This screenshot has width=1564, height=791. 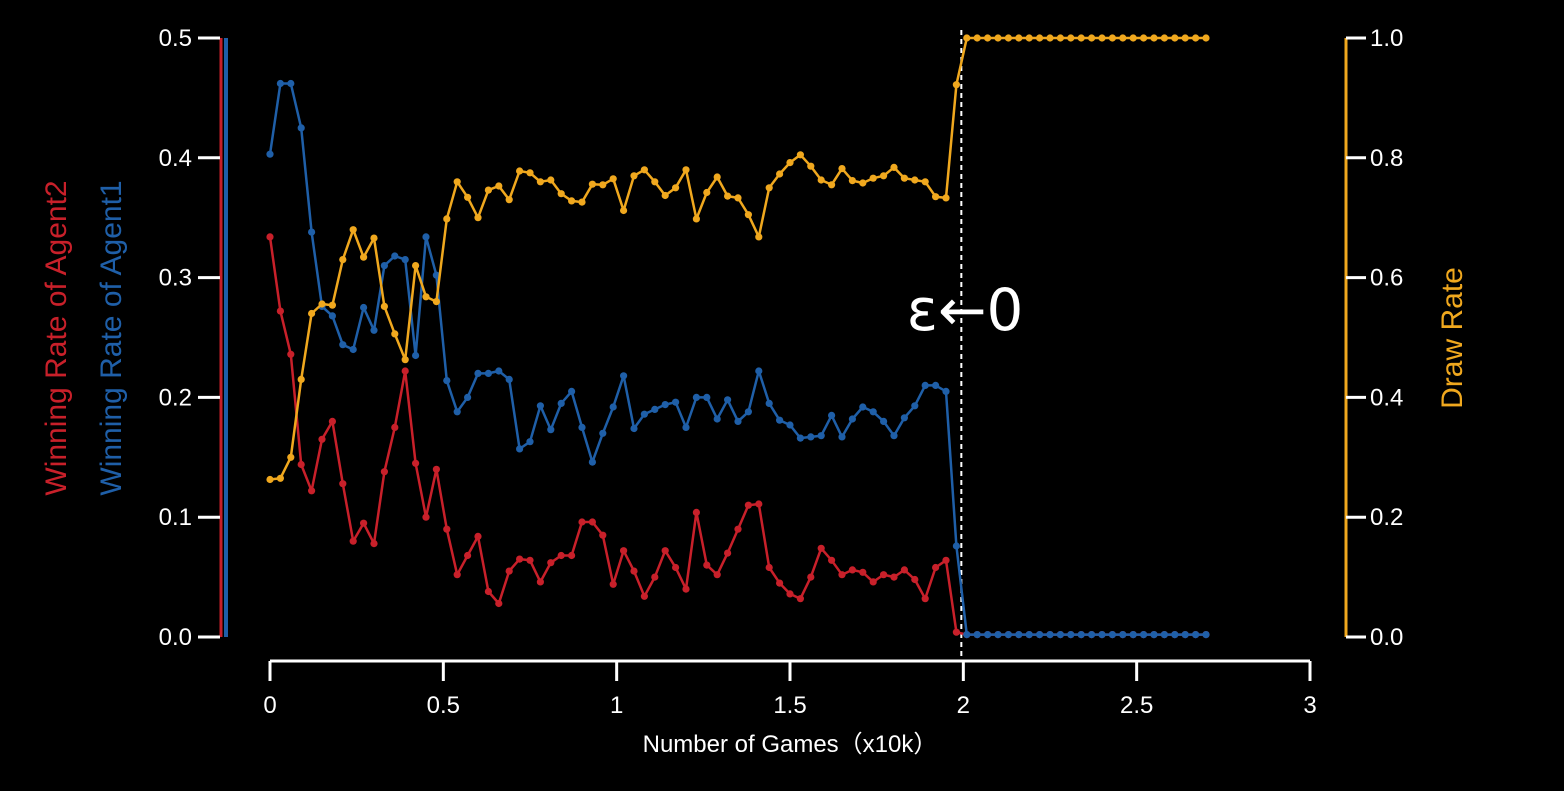 What do you see at coordinates (1386, 278) in the screenshot?
I see `right-tick-label: 0.6` at bounding box center [1386, 278].